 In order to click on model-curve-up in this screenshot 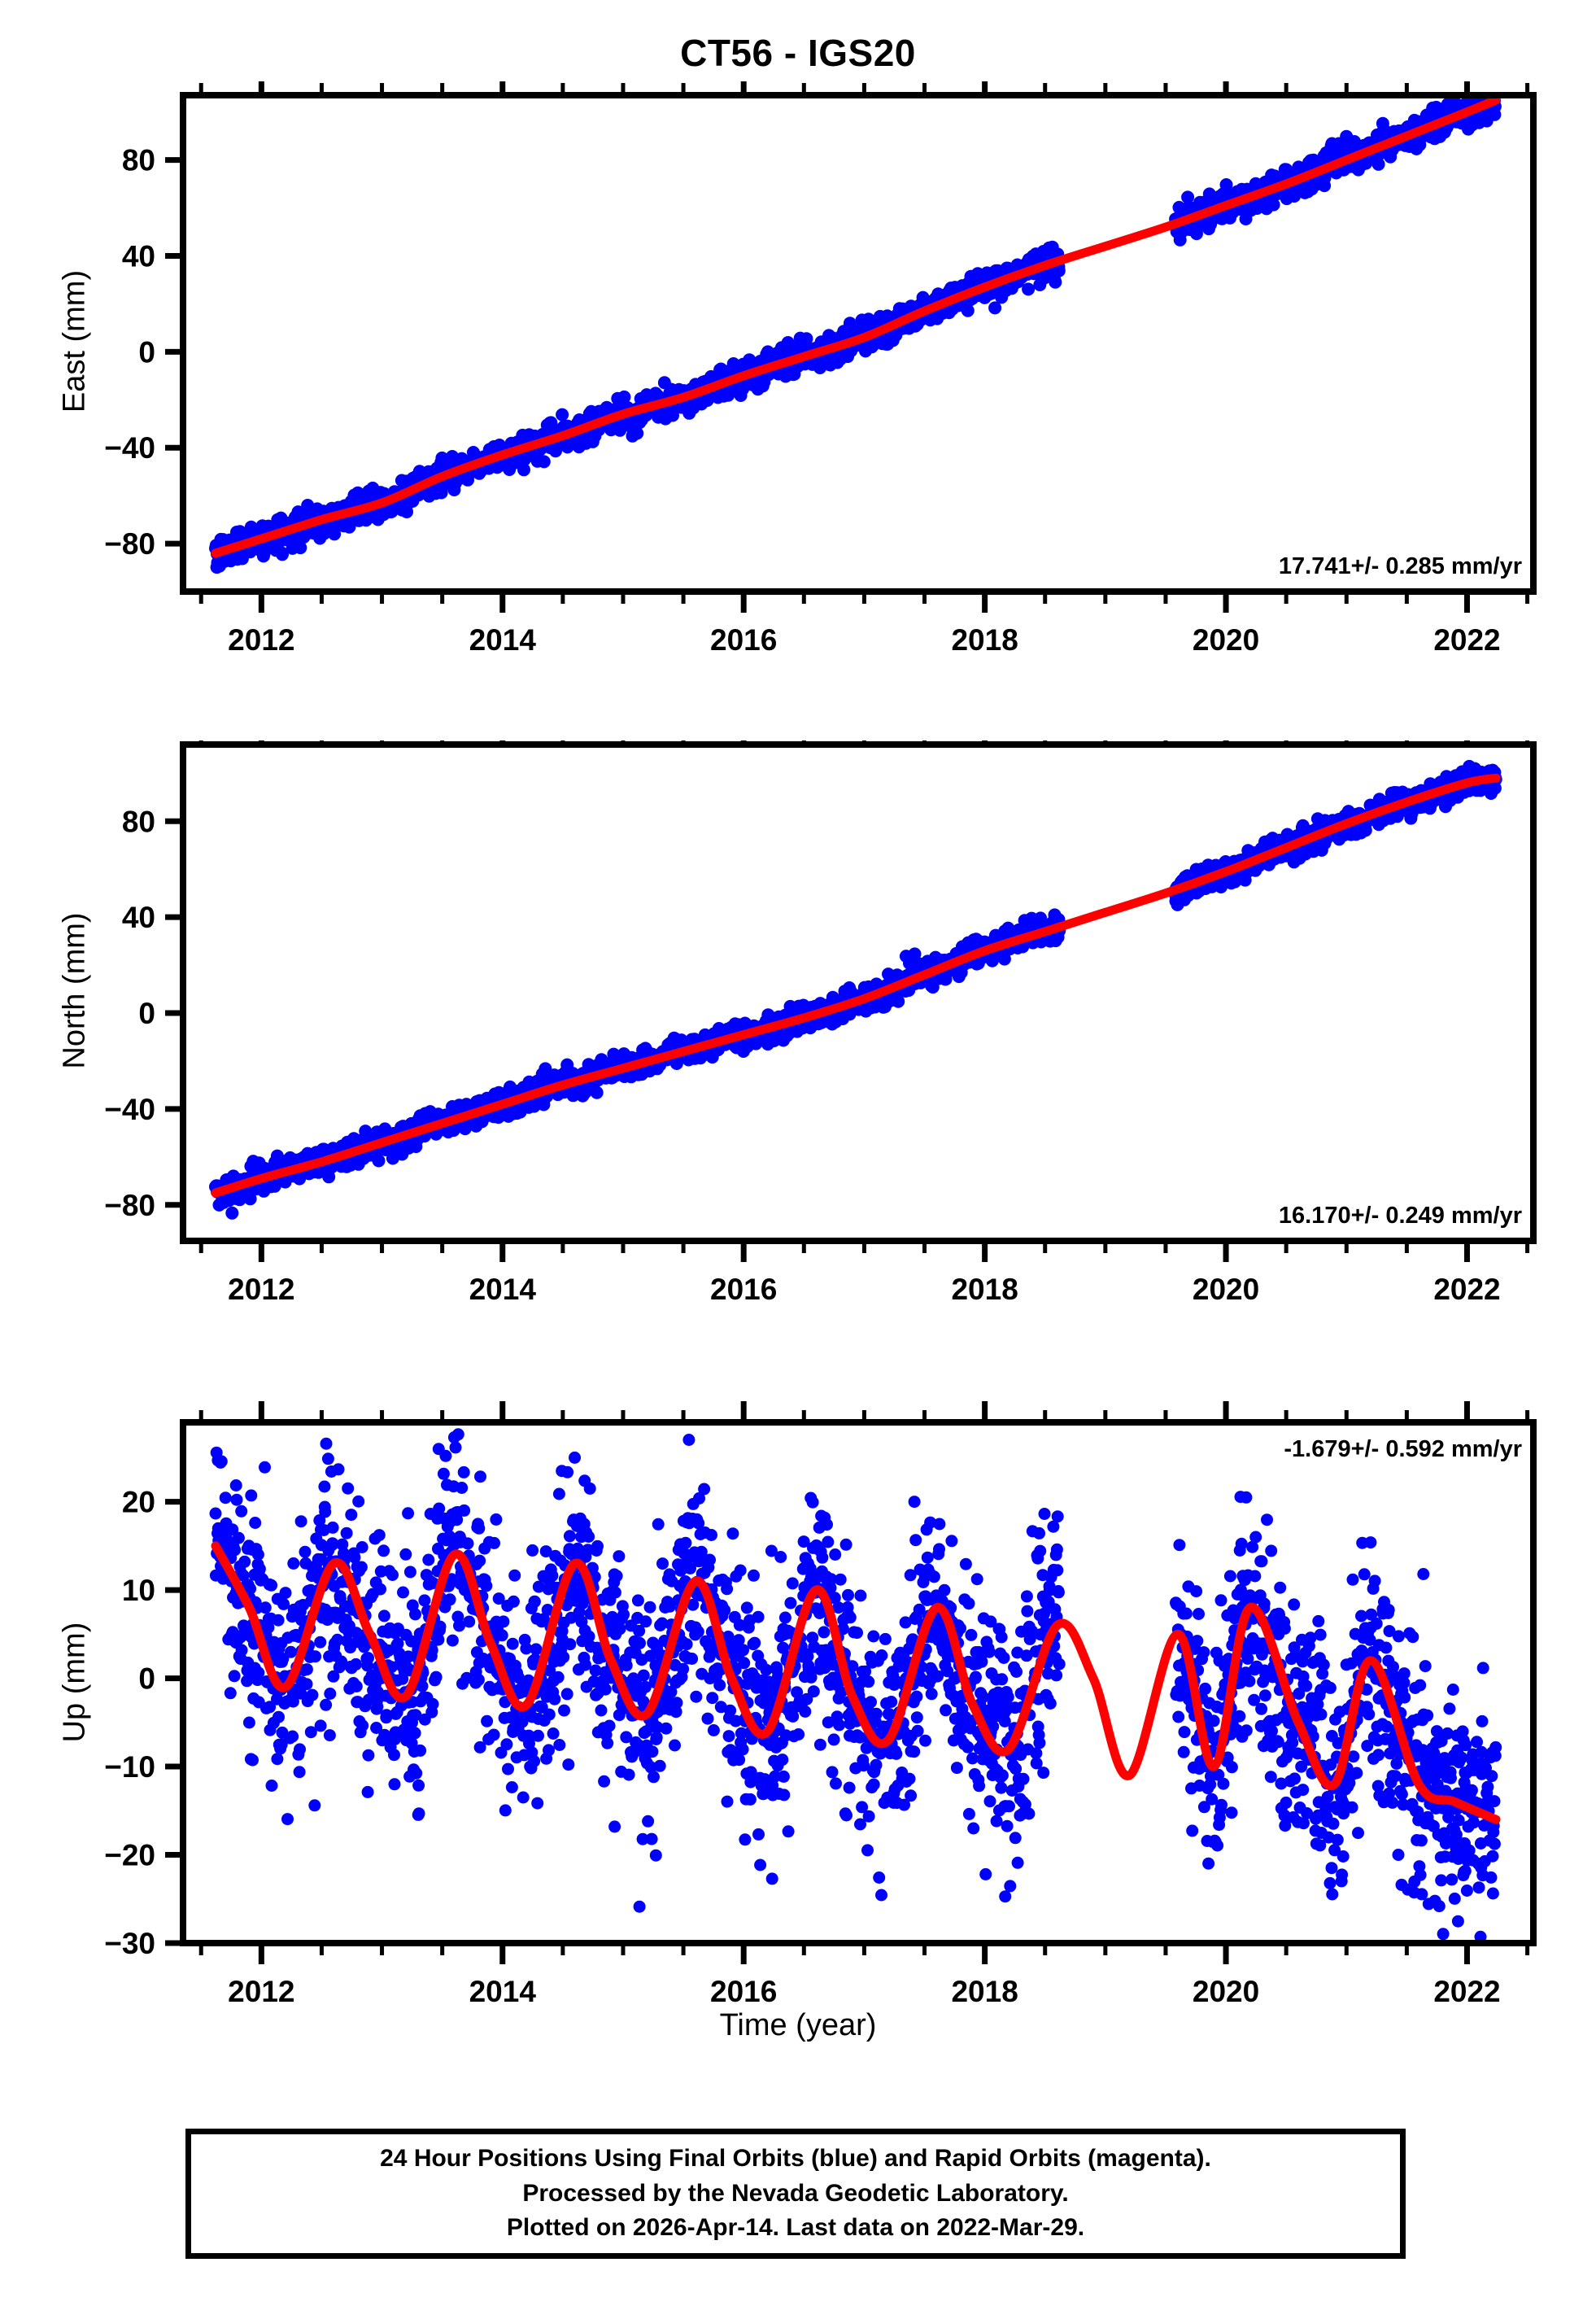, I will do `click(856, 1683)`.